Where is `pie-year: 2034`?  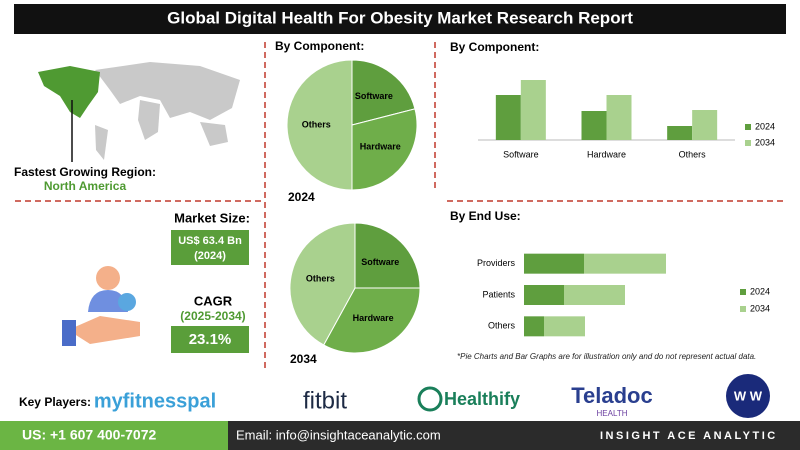 pie-year: 2034 is located at coordinates (303, 359).